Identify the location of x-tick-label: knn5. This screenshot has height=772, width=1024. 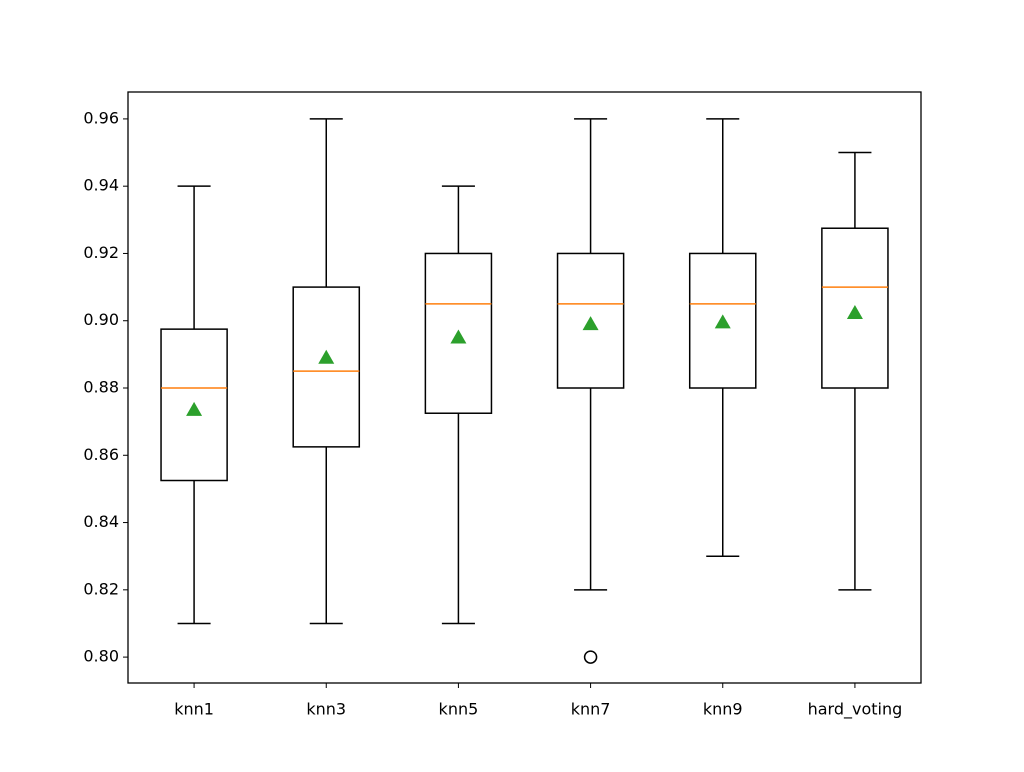
(459, 709).